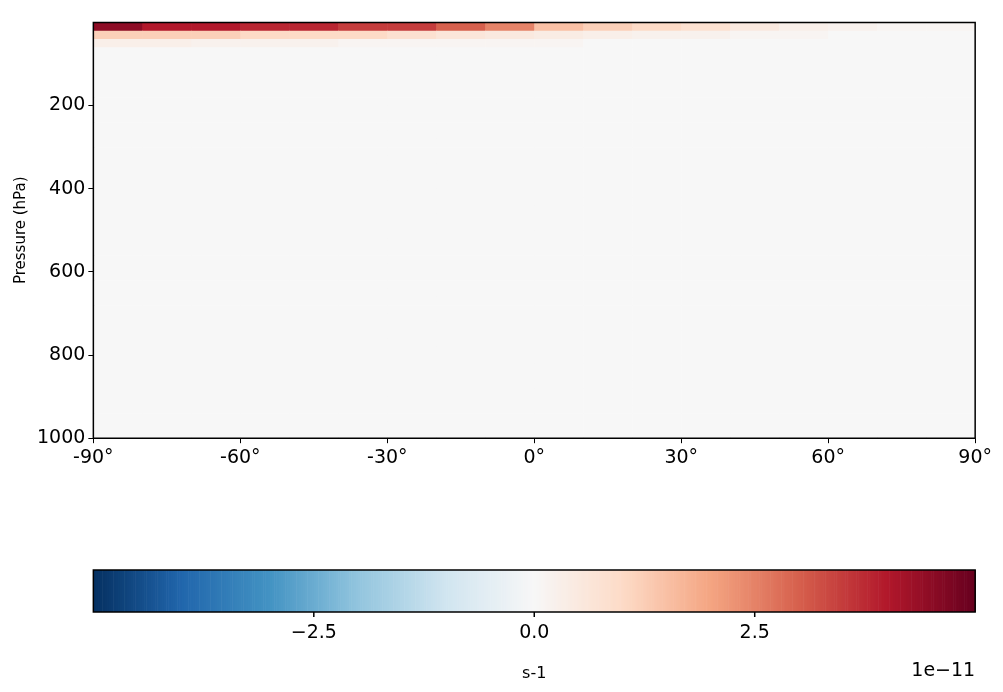 The image size is (1003, 692). Describe the element at coordinates (67, 269) in the screenshot. I see `y-tick-label: 600` at that location.